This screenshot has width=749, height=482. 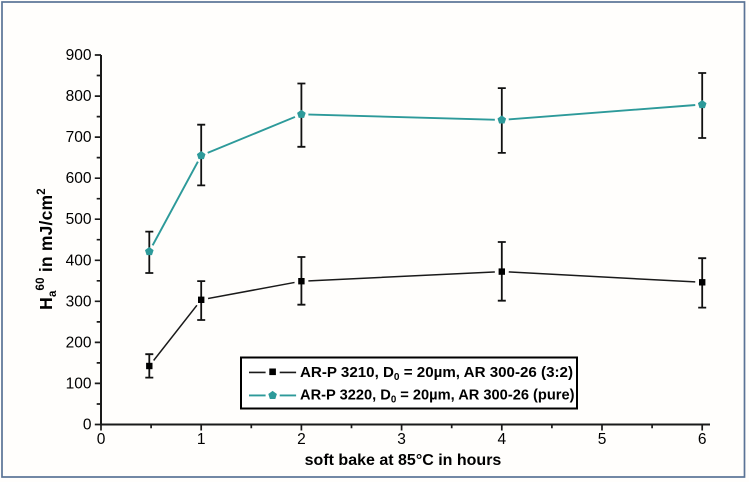 I want to click on svg-text: 2, so click(x=301, y=439).